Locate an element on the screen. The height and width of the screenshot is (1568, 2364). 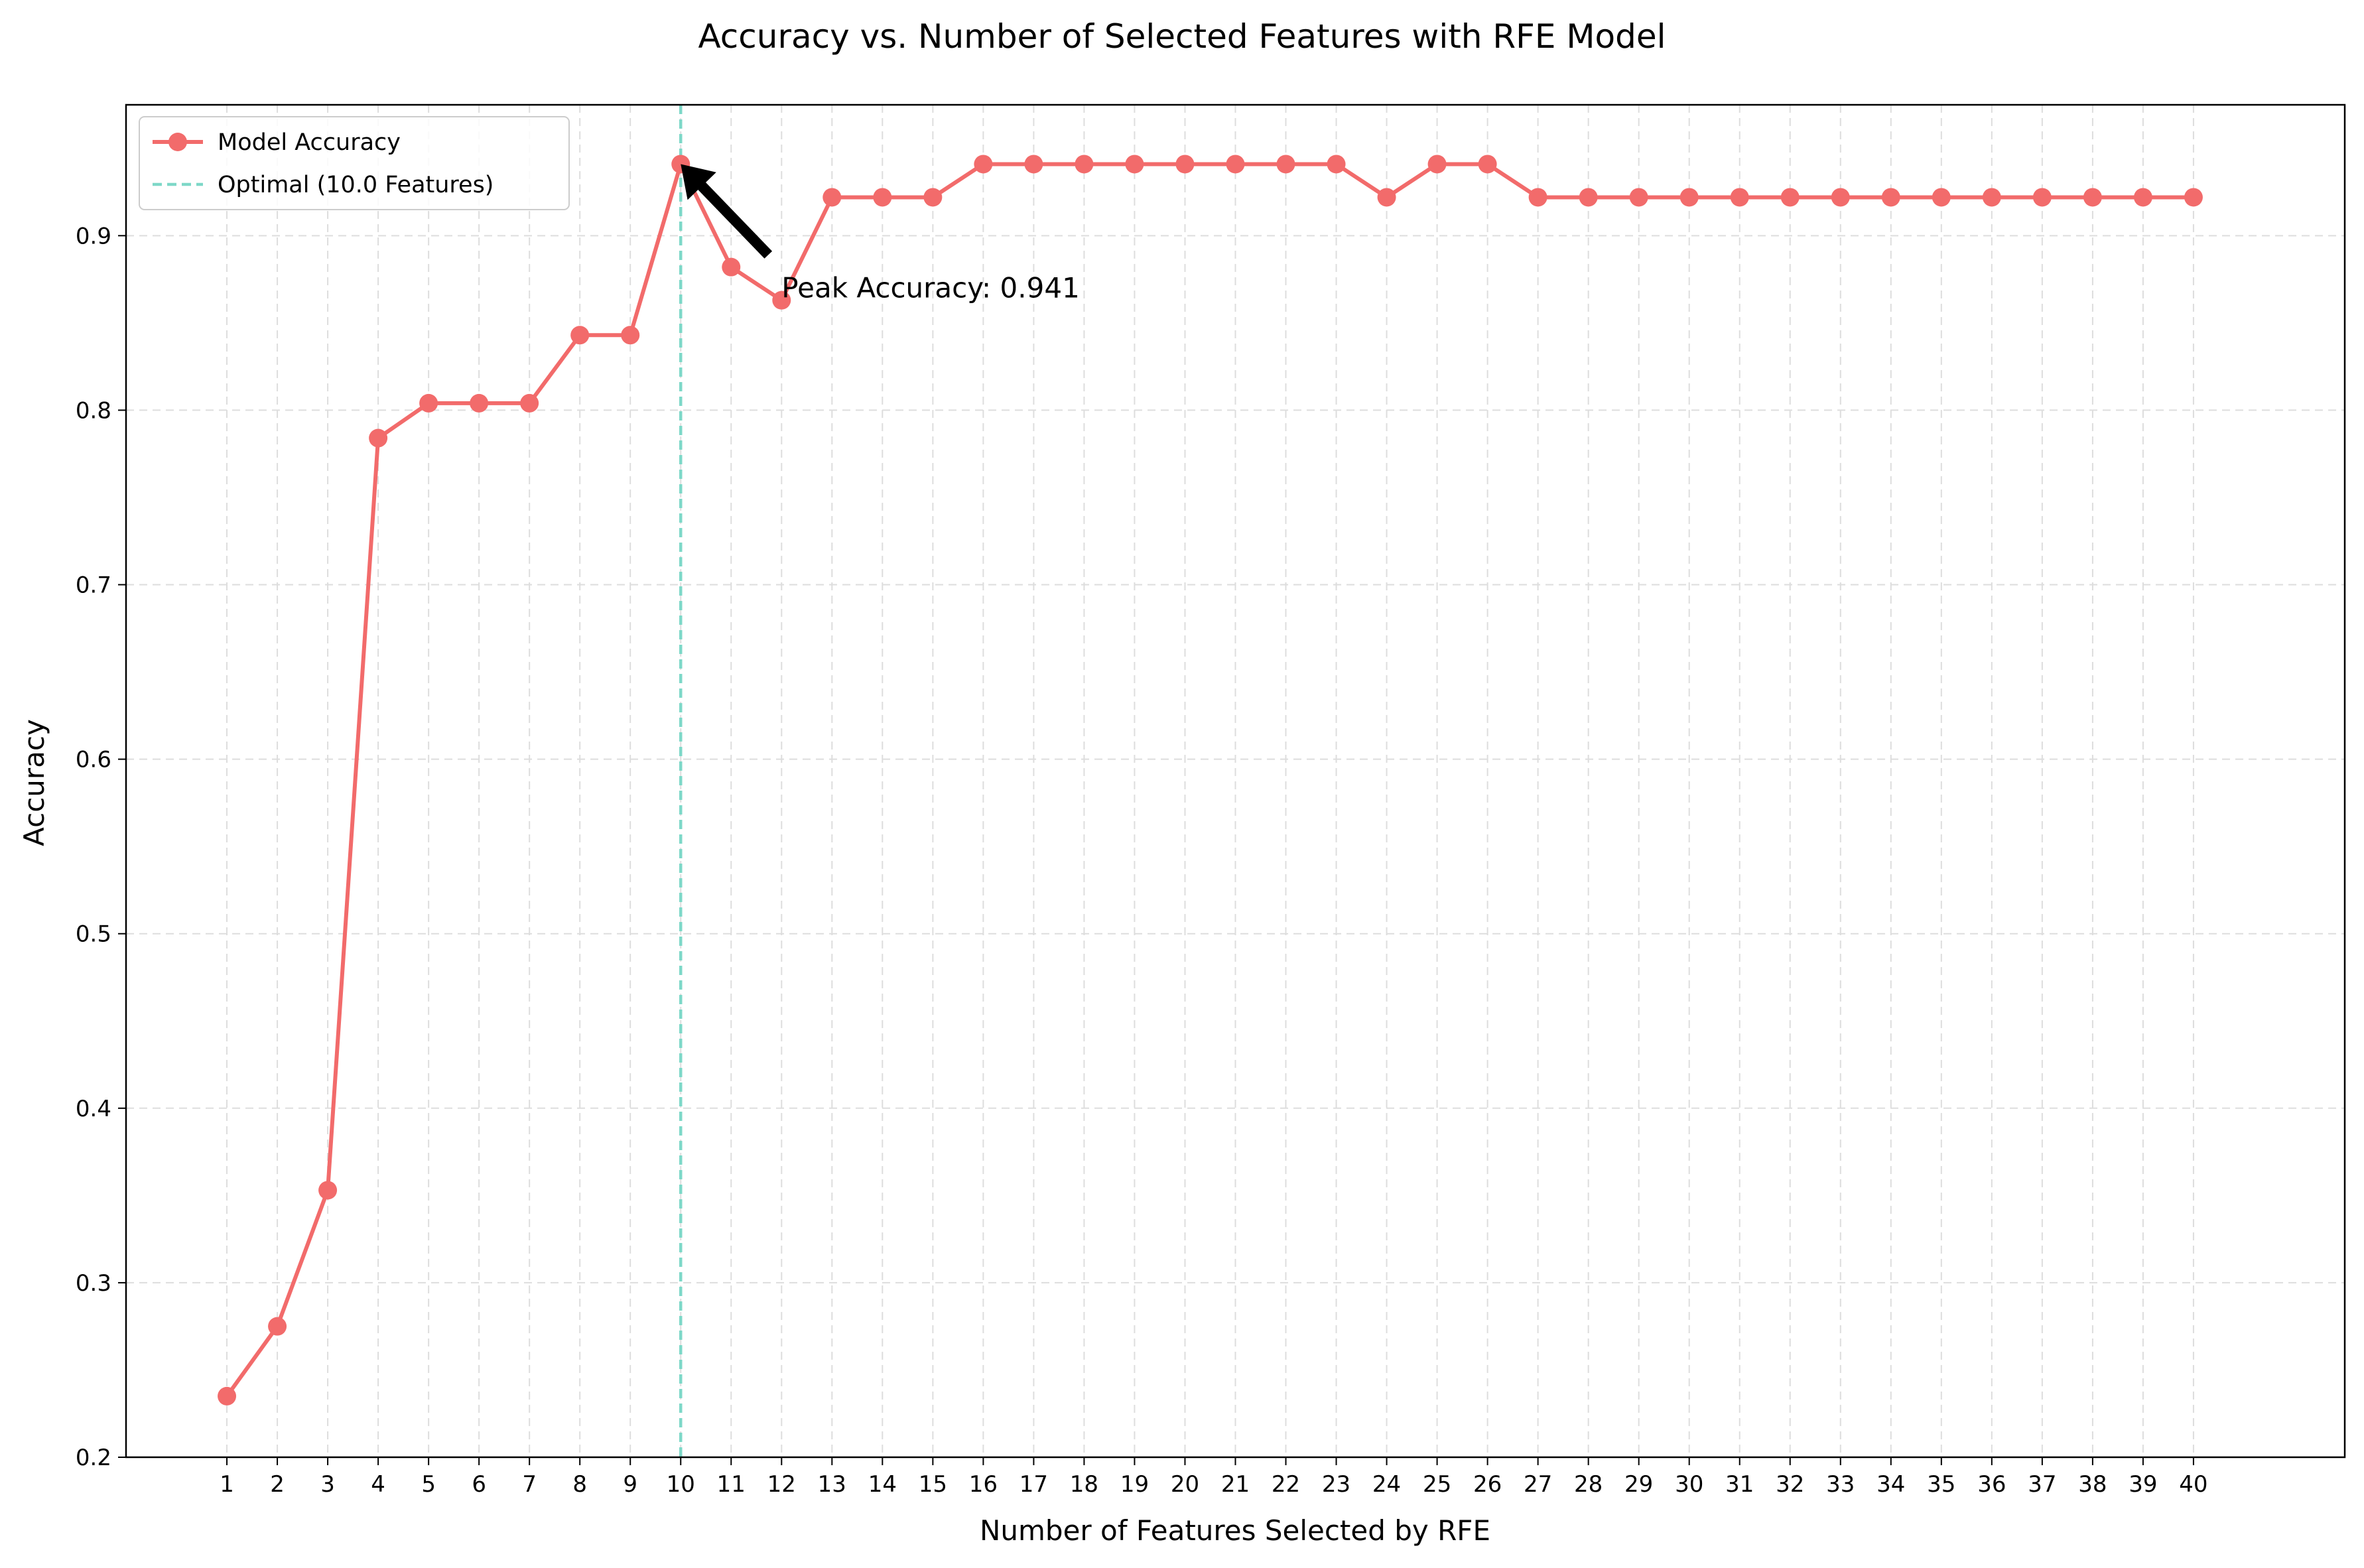
x-tick-label: 23 is located at coordinates (1336, 1484).